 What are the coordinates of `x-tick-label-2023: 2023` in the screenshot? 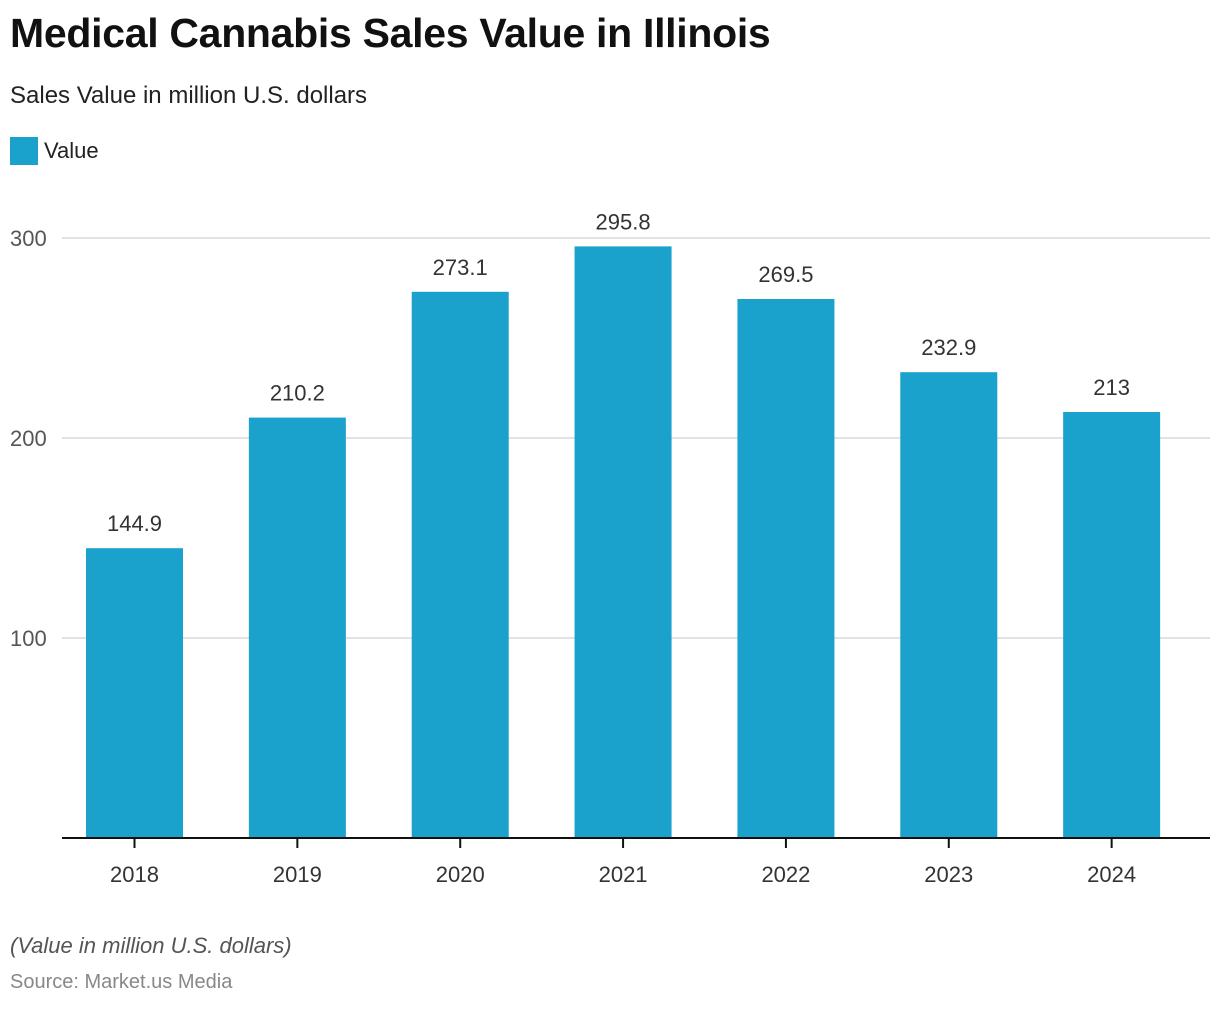 It's located at (948, 874).